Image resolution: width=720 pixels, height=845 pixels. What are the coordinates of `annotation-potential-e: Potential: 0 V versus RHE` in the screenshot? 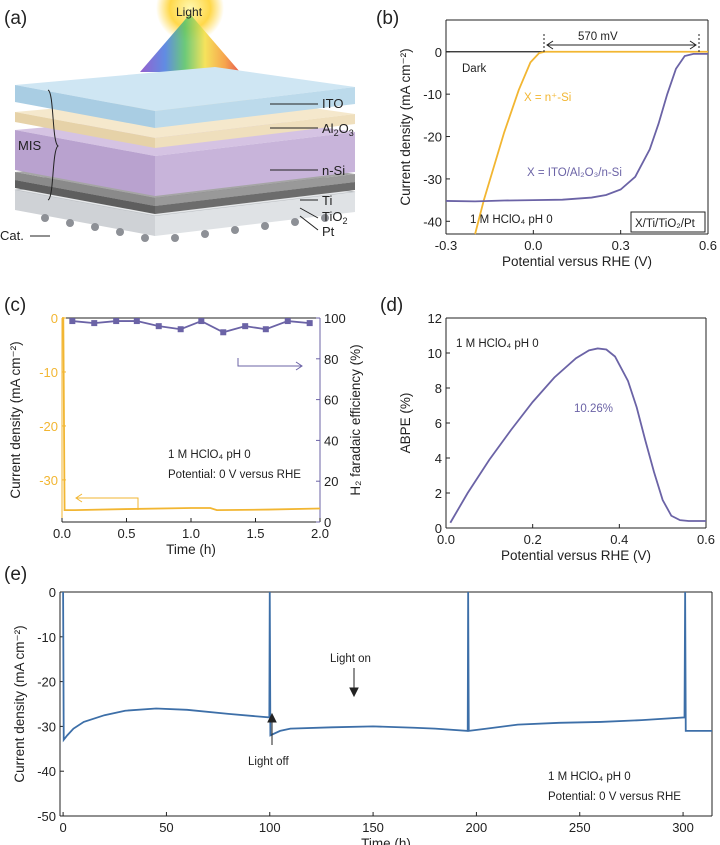 It's located at (614, 797).